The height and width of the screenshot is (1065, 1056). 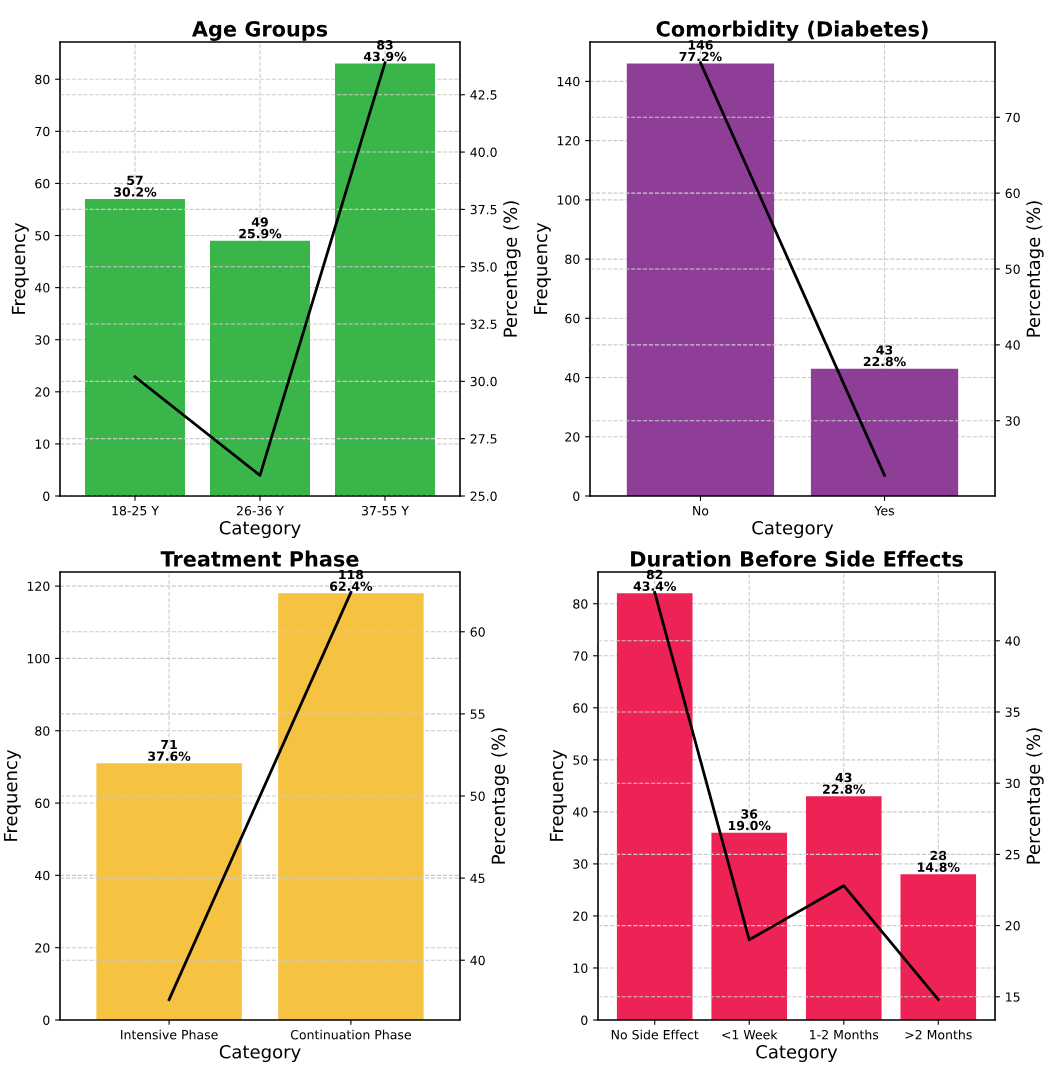 What do you see at coordinates (844, 1034) in the screenshot?
I see `x-tick-label: 1-2 Months` at bounding box center [844, 1034].